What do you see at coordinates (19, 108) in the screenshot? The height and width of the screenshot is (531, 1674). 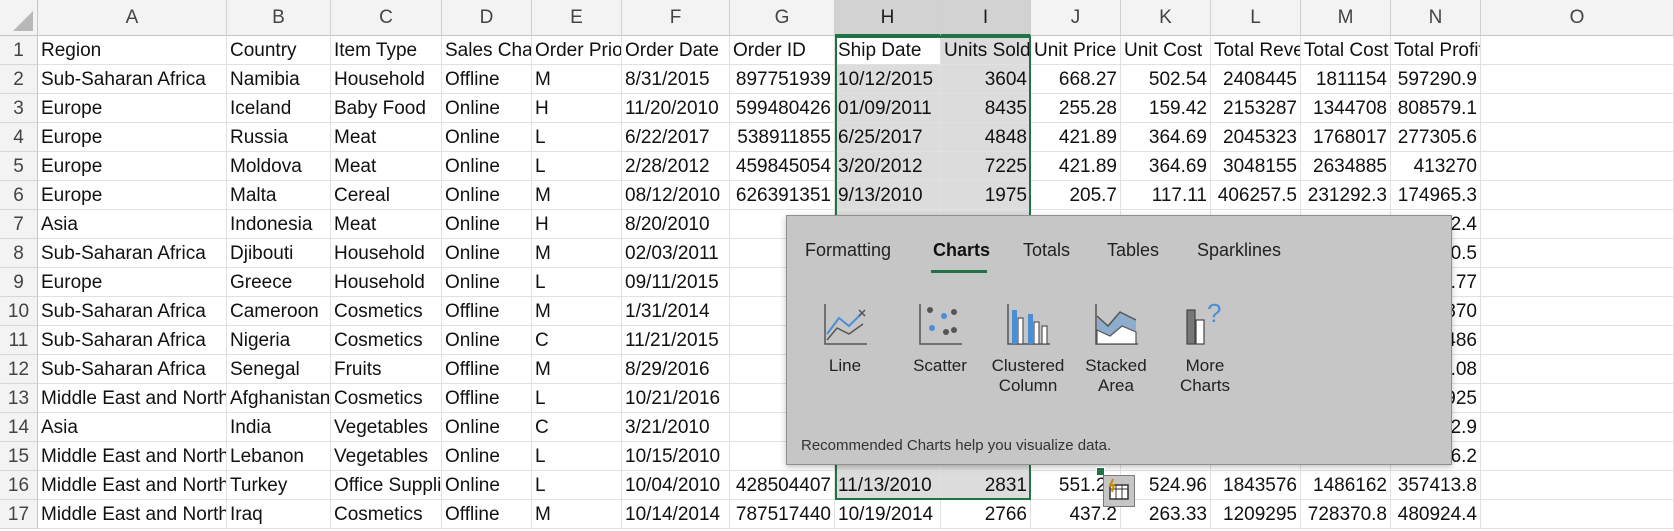 I see `row-header-3: 3` at bounding box center [19, 108].